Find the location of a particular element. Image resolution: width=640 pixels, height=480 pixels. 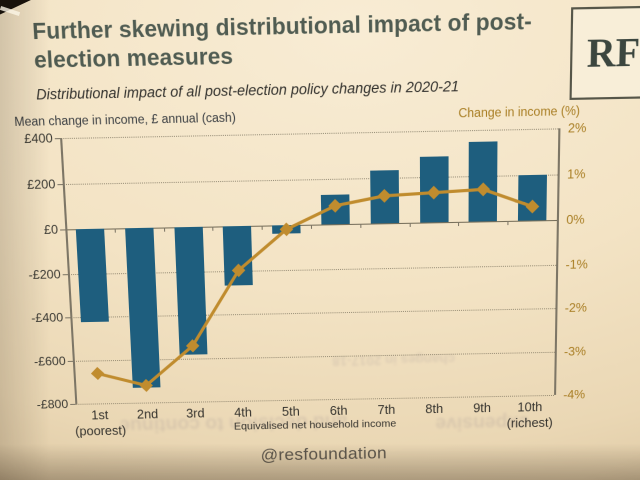

right-axis-tick-label: 1% is located at coordinates (576, 174).